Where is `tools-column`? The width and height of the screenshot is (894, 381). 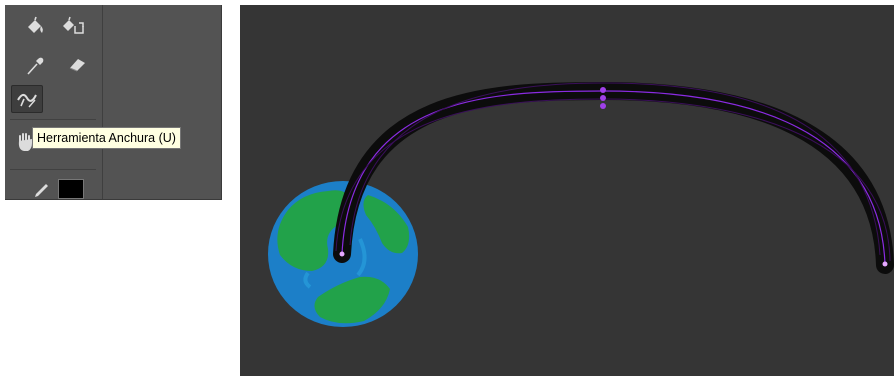 tools-column is located at coordinates (54, 102).